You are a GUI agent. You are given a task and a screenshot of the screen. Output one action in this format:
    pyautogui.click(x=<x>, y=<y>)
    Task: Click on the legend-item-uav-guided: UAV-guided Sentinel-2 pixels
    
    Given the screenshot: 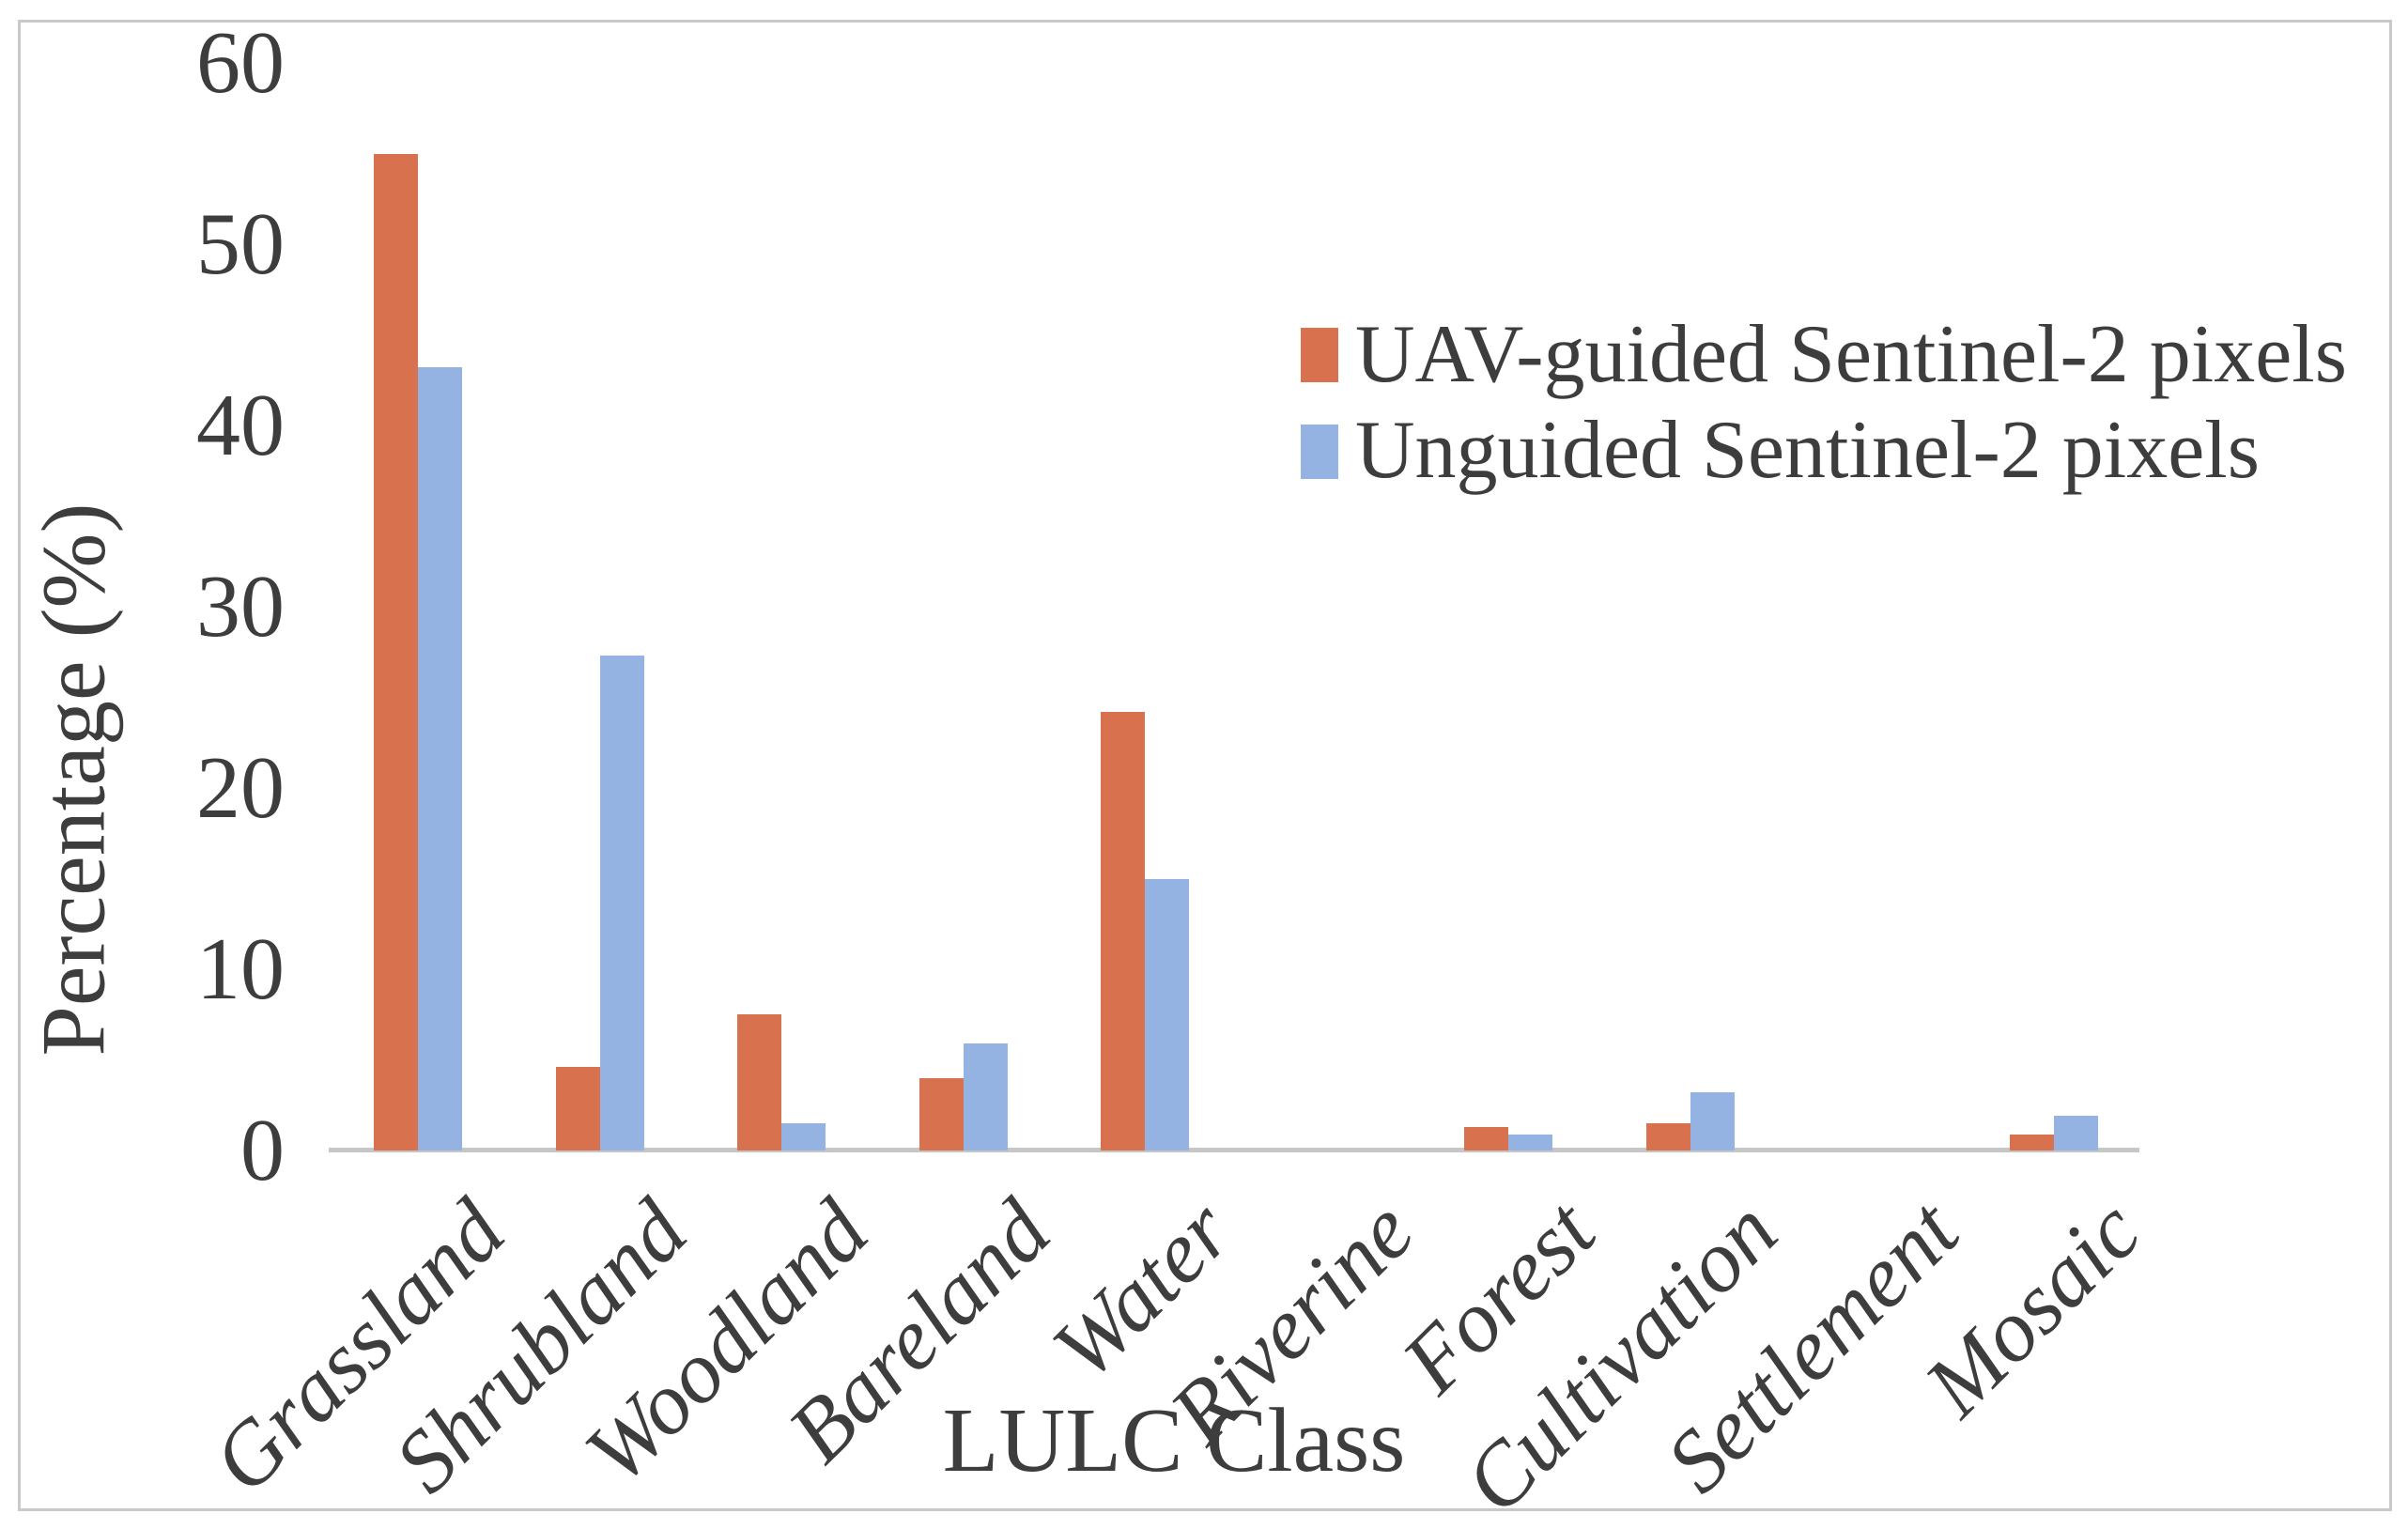 What is the action you would take?
    pyautogui.click(x=1824, y=354)
    